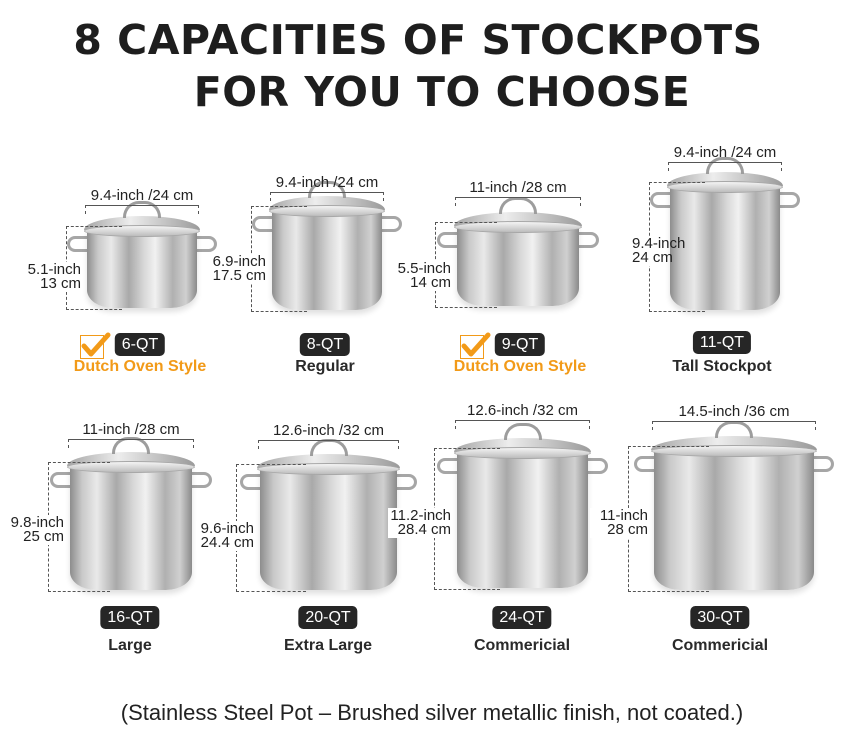  Describe the element at coordinates (430, 282) in the screenshot. I see `height-cm: 14 cm` at that location.